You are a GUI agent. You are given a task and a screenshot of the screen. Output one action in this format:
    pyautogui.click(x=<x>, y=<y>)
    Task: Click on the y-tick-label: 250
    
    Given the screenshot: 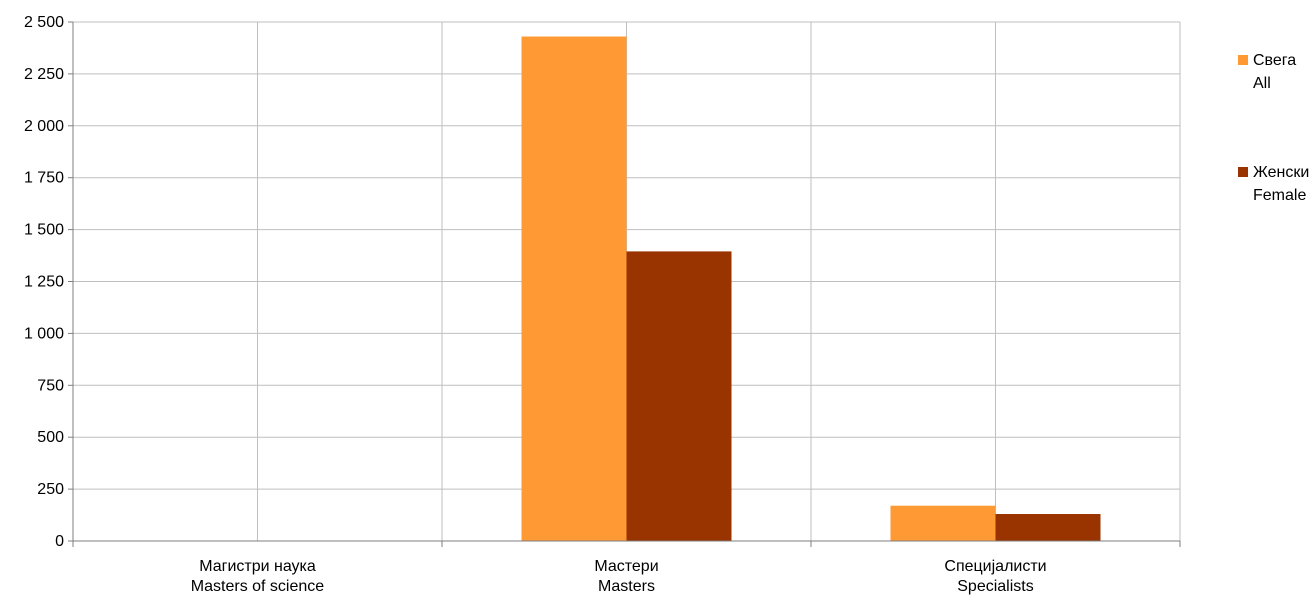 What is the action you would take?
    pyautogui.click(x=50, y=489)
    